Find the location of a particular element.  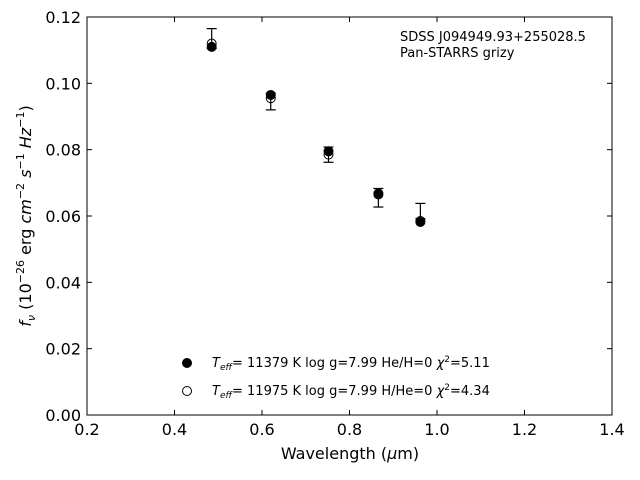

x-tick-label: 1.2 is located at coordinates (524, 429).